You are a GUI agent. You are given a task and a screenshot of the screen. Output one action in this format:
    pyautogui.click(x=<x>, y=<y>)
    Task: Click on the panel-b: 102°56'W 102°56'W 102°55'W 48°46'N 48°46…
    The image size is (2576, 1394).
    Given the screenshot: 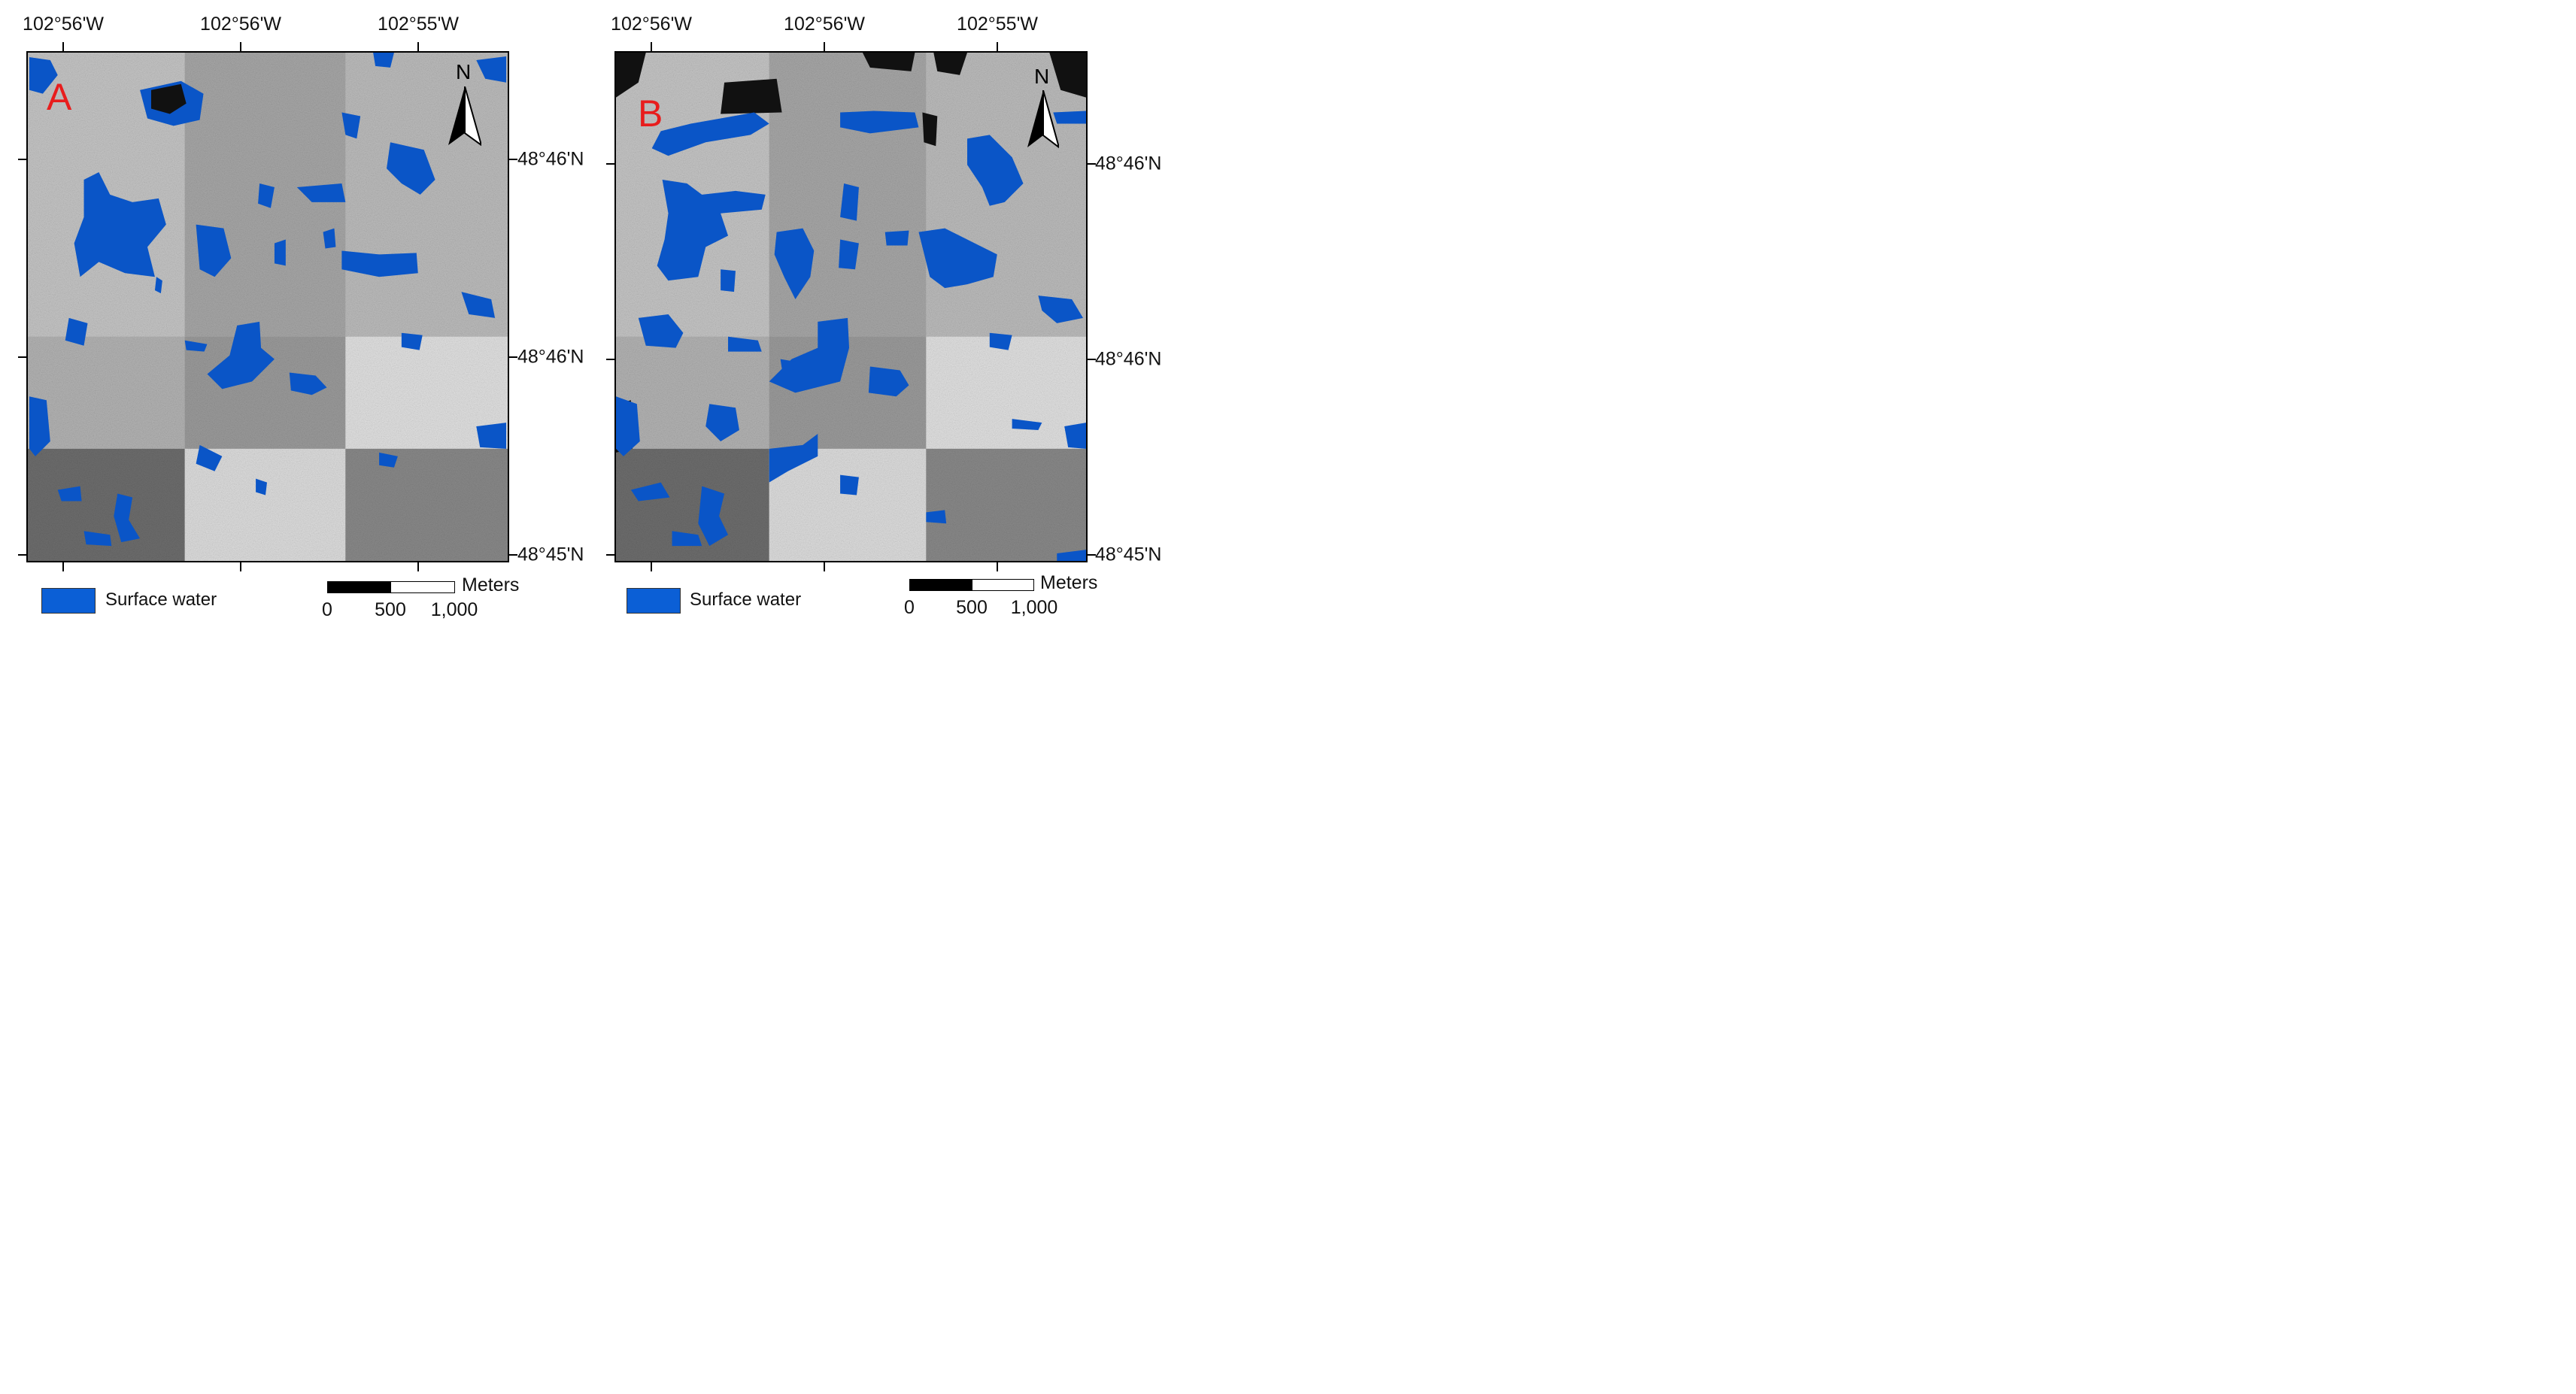 What is the action you would take?
    pyautogui.click(x=885, y=318)
    